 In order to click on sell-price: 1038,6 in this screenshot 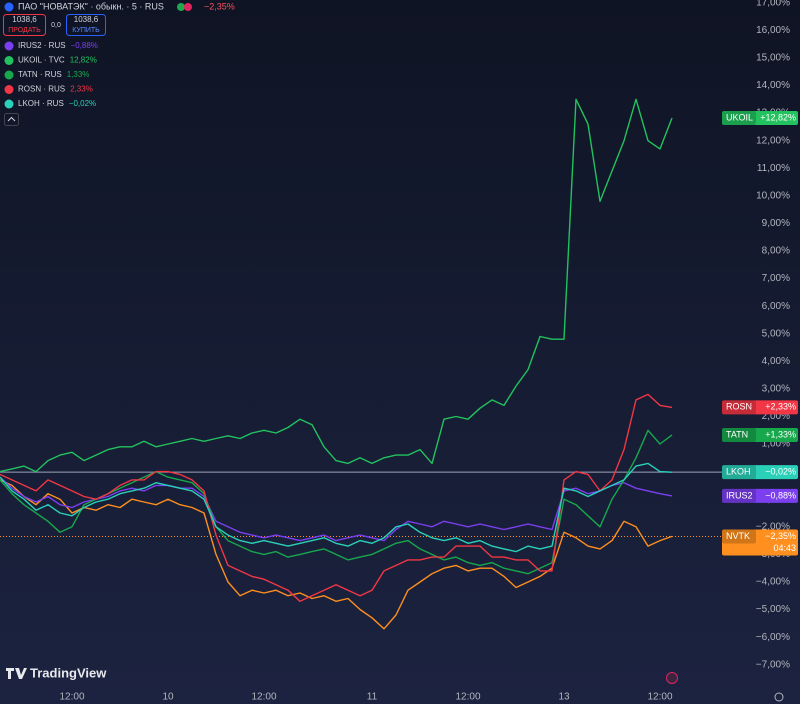, I will do `click(24, 19)`.